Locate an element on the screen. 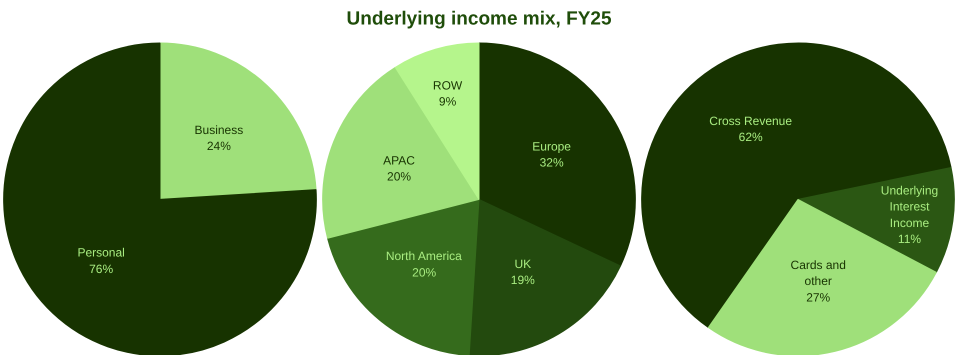  data-label: 24% is located at coordinates (219, 146).